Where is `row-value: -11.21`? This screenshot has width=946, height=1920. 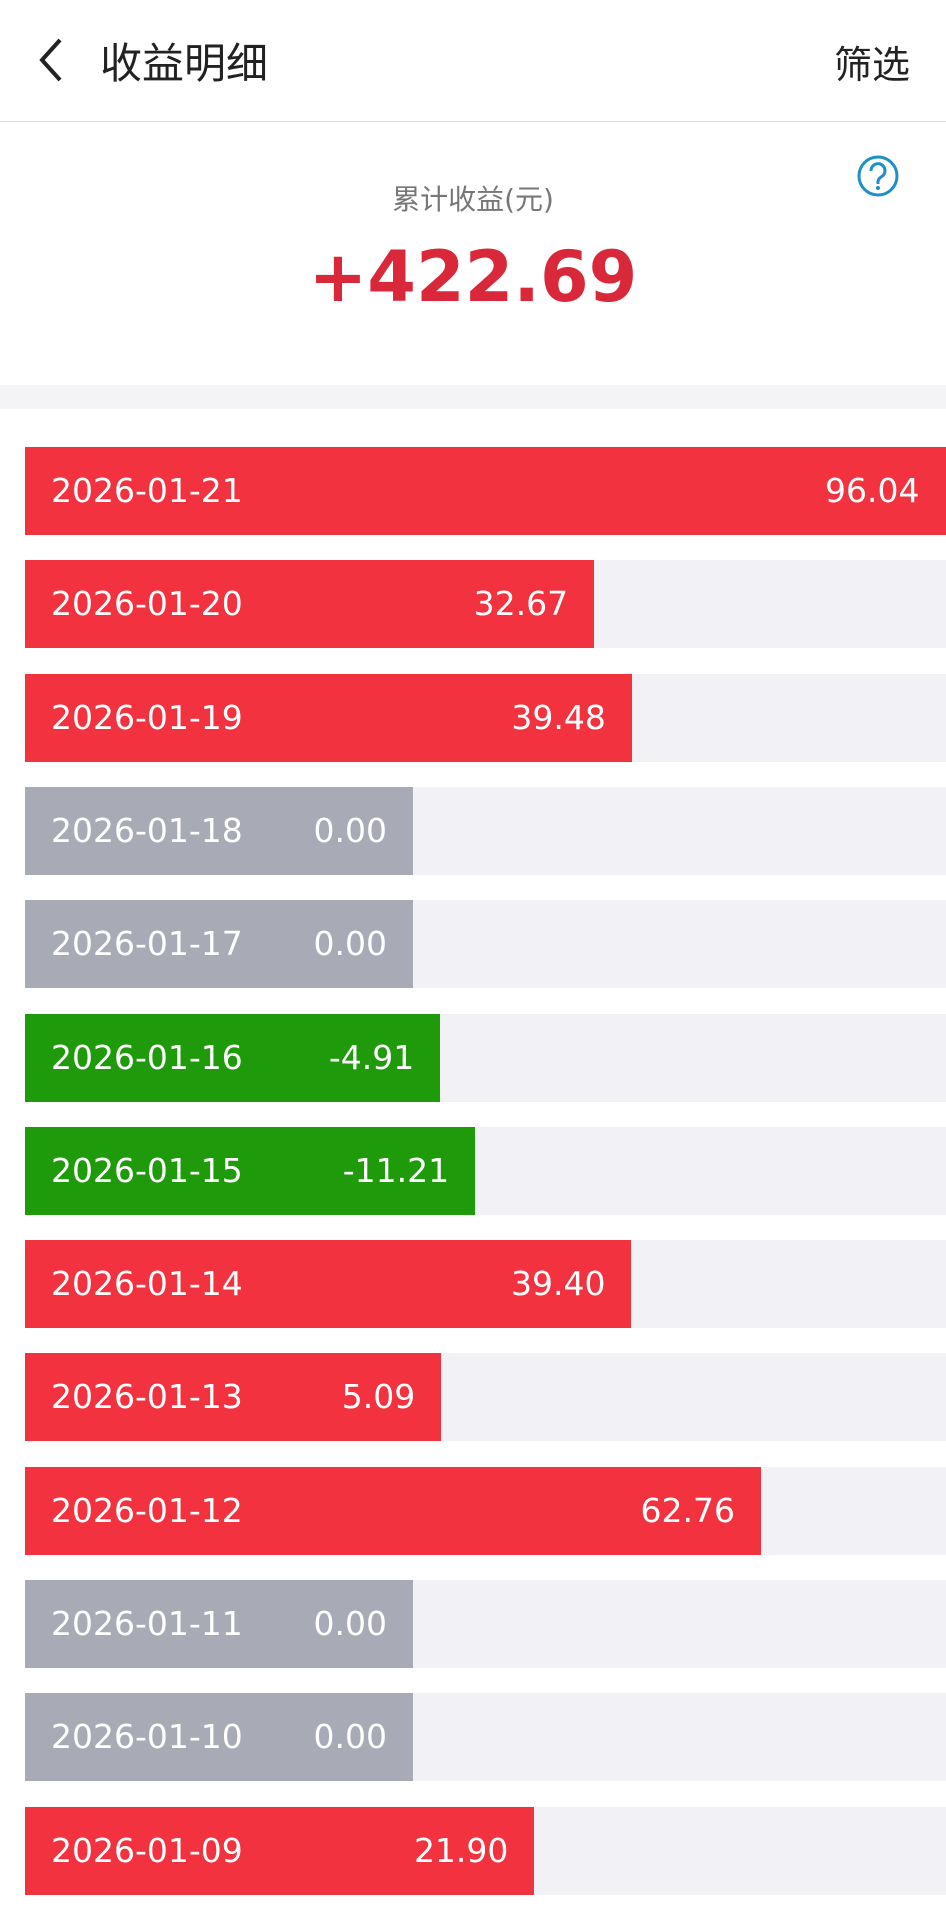
row-value: -11.21 is located at coordinates (396, 1170).